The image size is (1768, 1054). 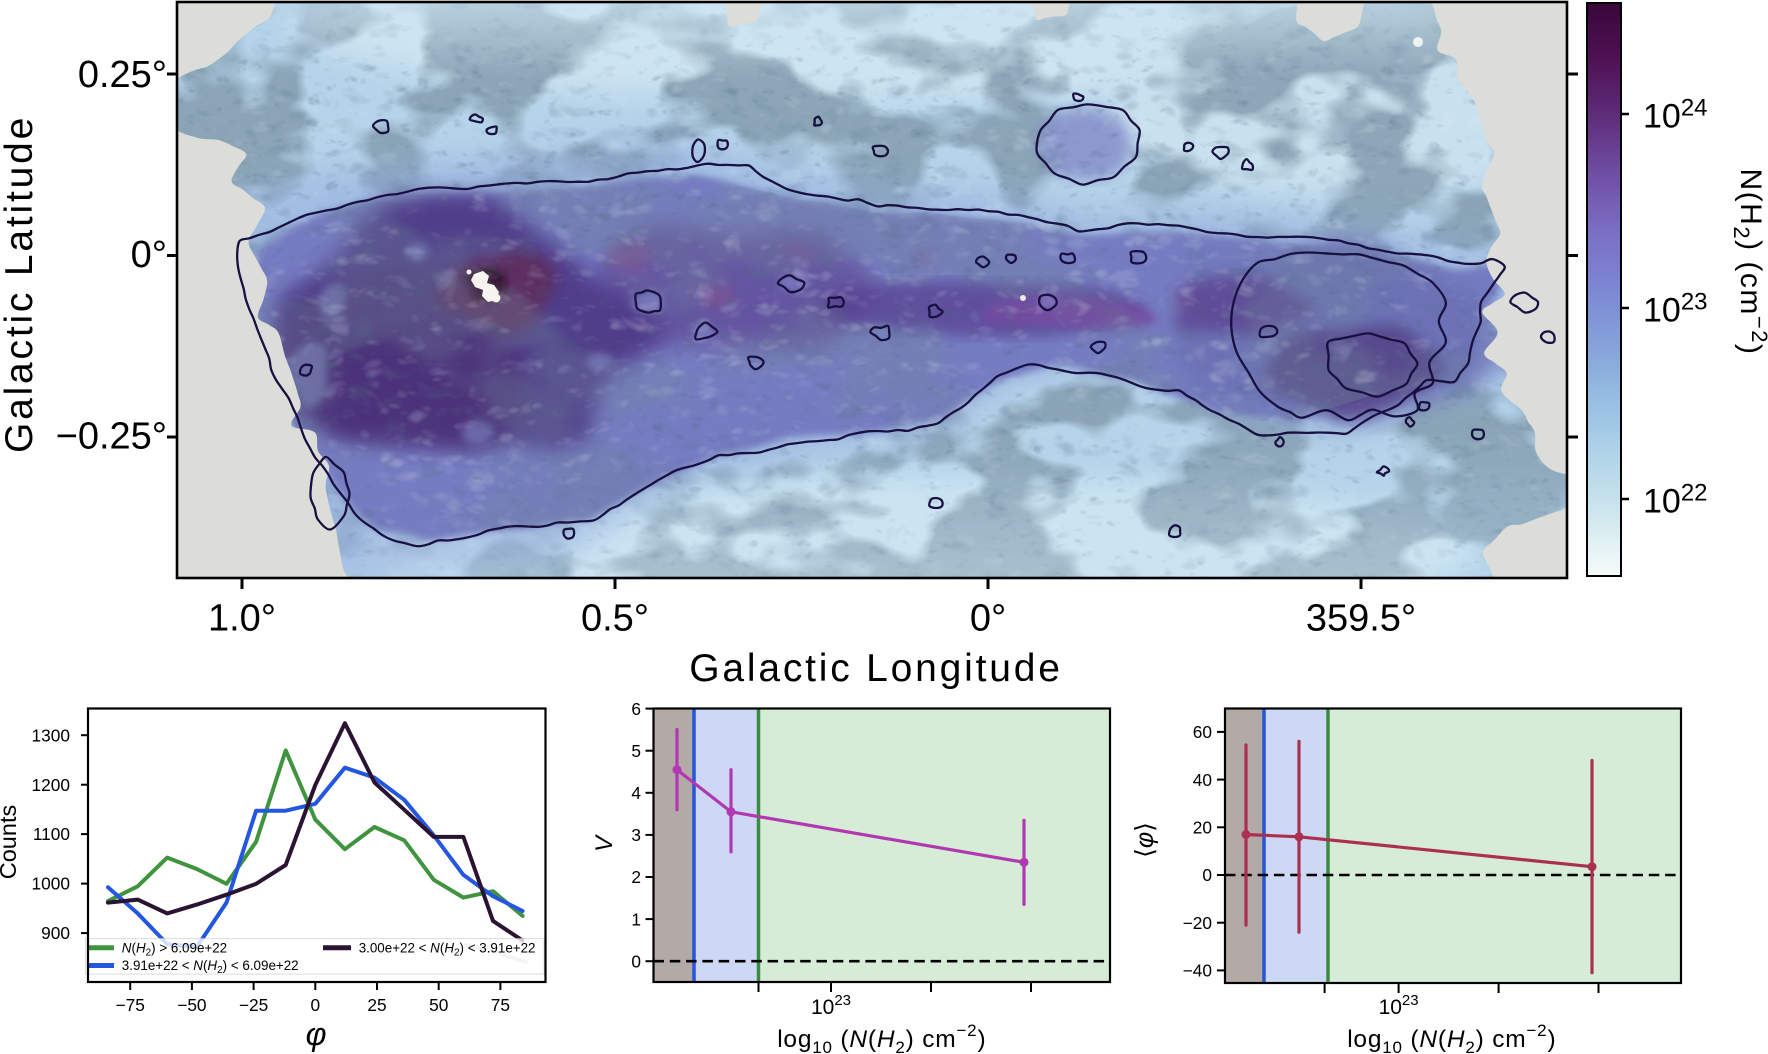 What do you see at coordinates (51, 785) in the screenshot?
I see `svg-text: 1200` at bounding box center [51, 785].